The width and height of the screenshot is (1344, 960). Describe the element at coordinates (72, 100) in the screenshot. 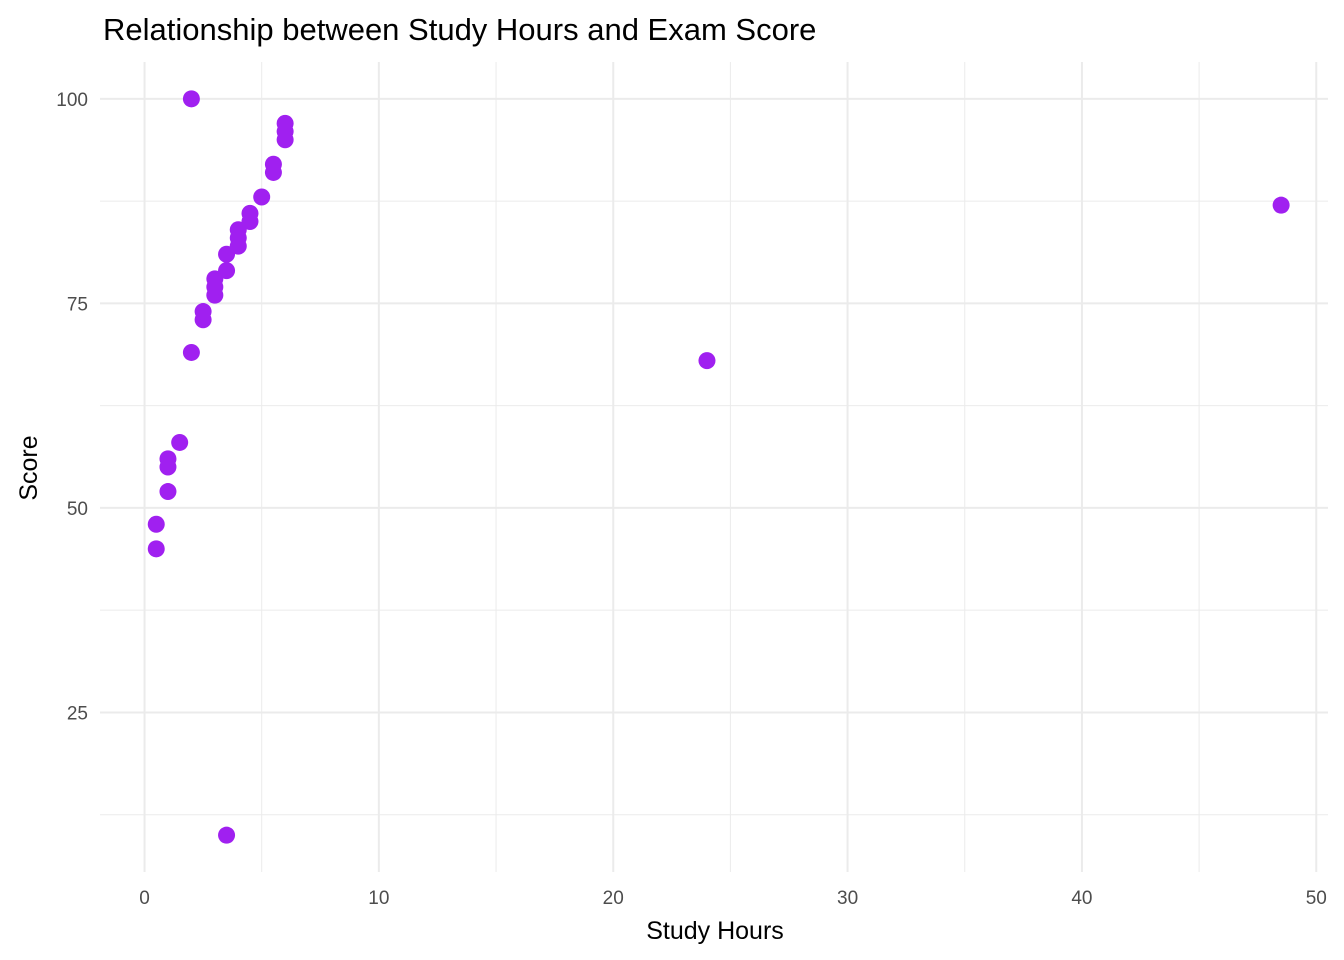

I see `y-tick-label: 100` at that location.